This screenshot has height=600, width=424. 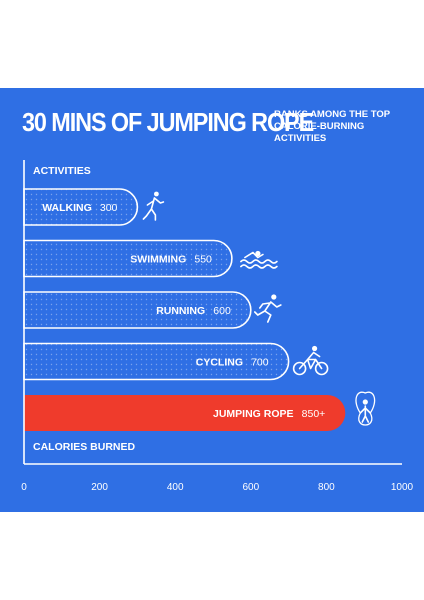 I want to click on subtitle-line: CALORIE-BURNING, so click(x=319, y=126).